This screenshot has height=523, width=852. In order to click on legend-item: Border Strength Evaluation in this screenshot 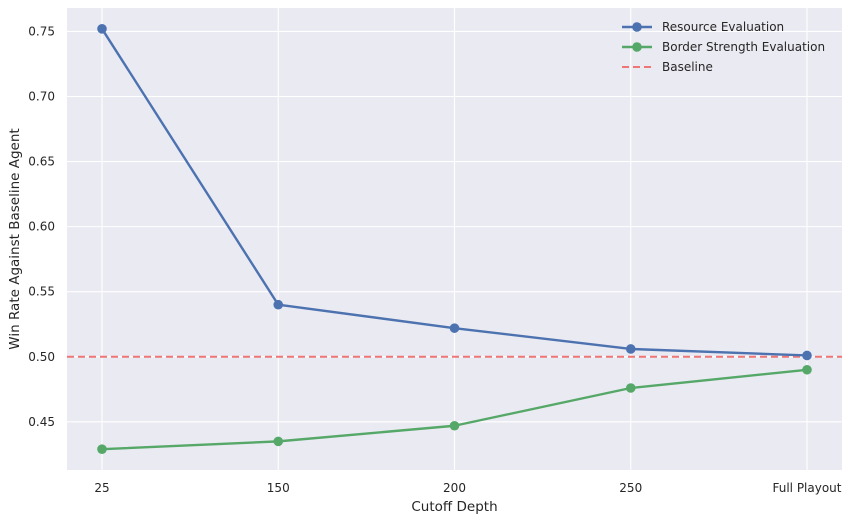, I will do `click(723, 47)`.